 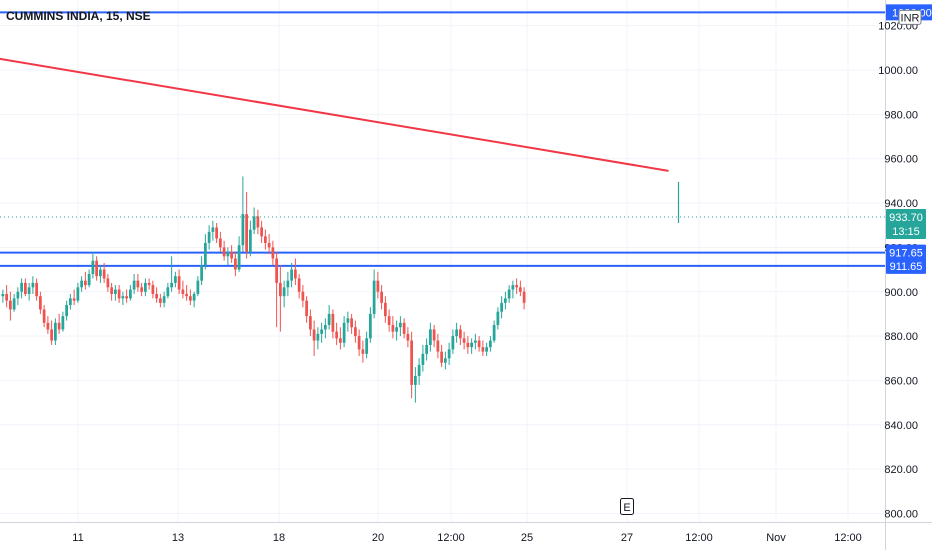 I want to click on symbol-title: CUMMINS INDIA, 15, NSE, so click(x=78, y=16).